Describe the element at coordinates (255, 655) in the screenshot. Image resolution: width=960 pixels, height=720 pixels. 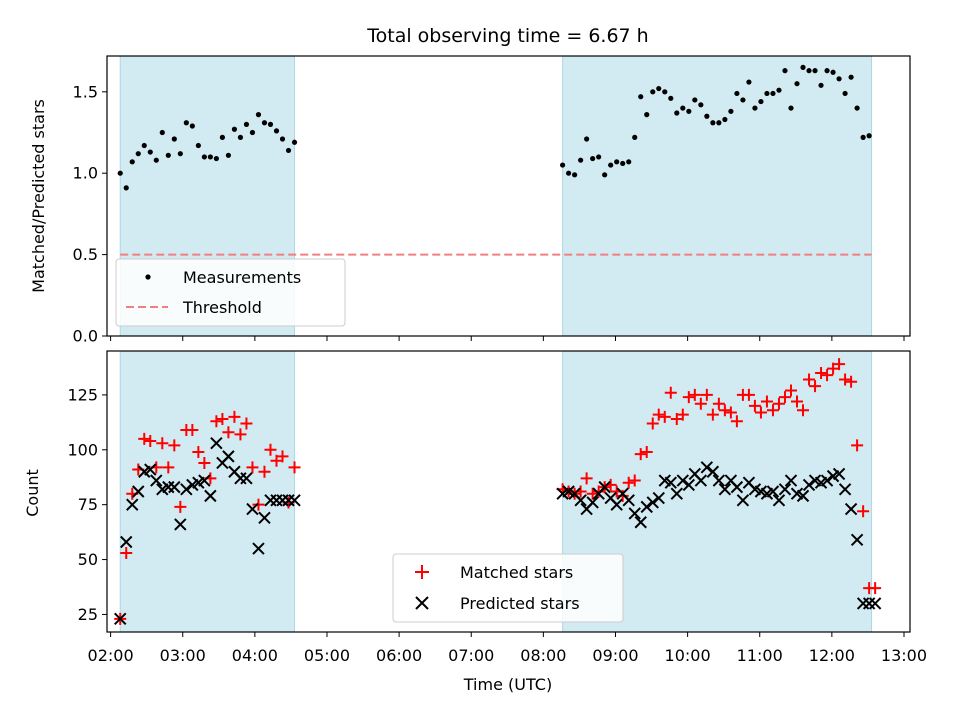
I see `x-tick-label: 04:00` at that location.